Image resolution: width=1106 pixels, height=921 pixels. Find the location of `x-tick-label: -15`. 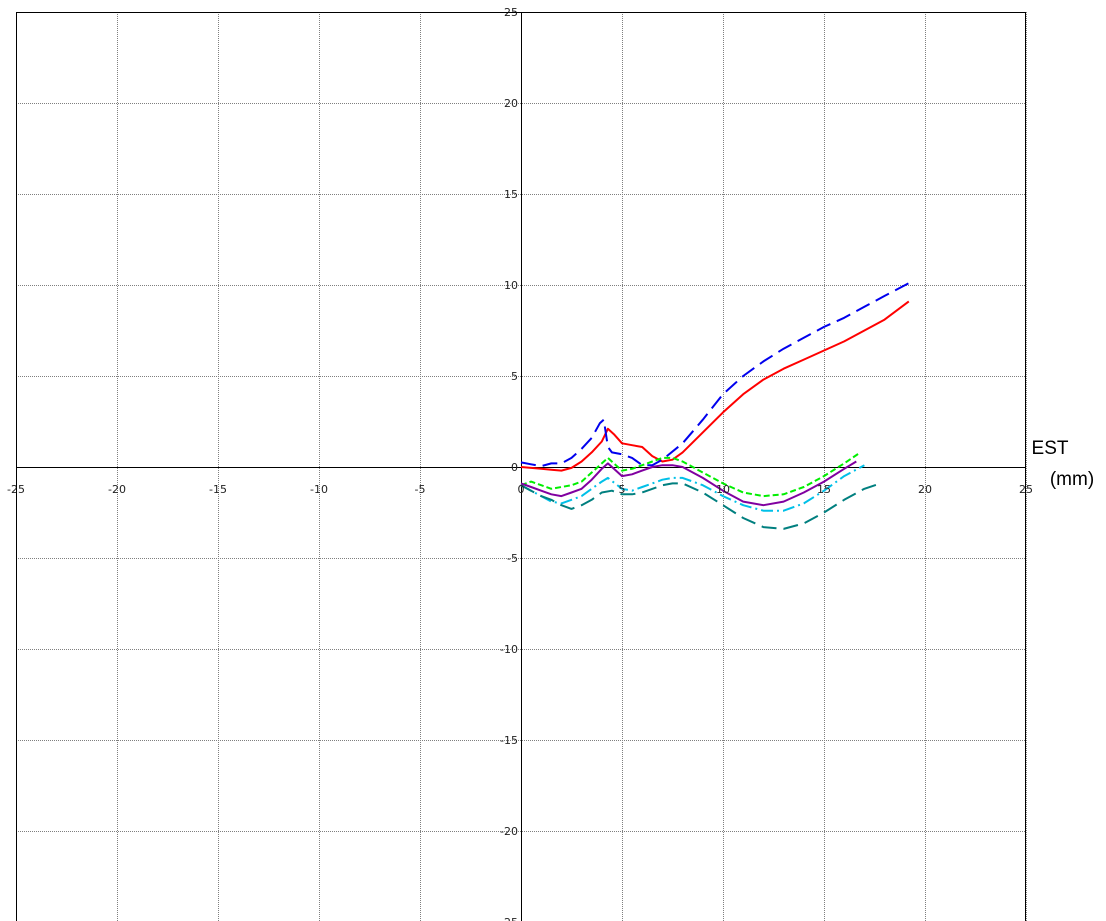

x-tick-label: -15 is located at coordinates (218, 489).